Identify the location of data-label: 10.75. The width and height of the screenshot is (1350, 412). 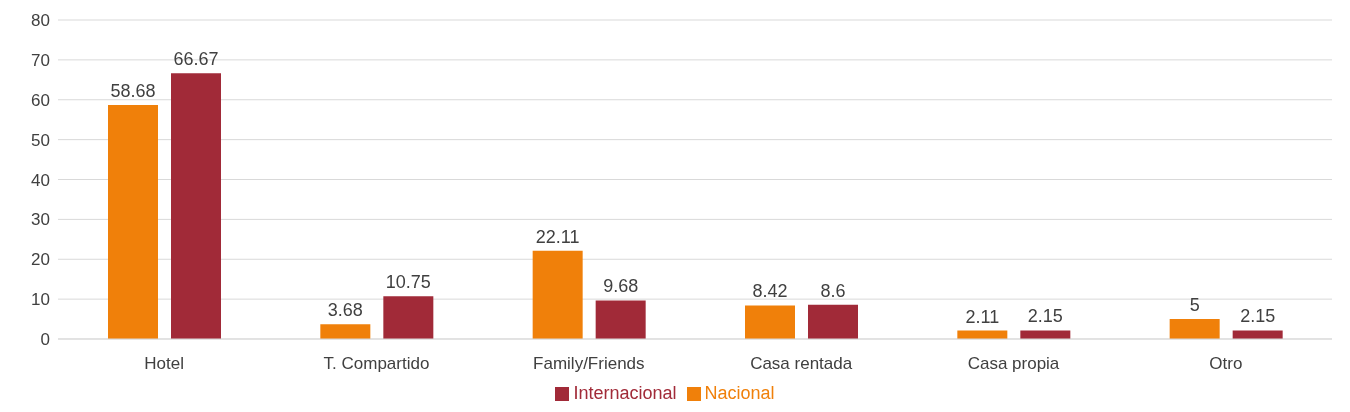
(408, 282).